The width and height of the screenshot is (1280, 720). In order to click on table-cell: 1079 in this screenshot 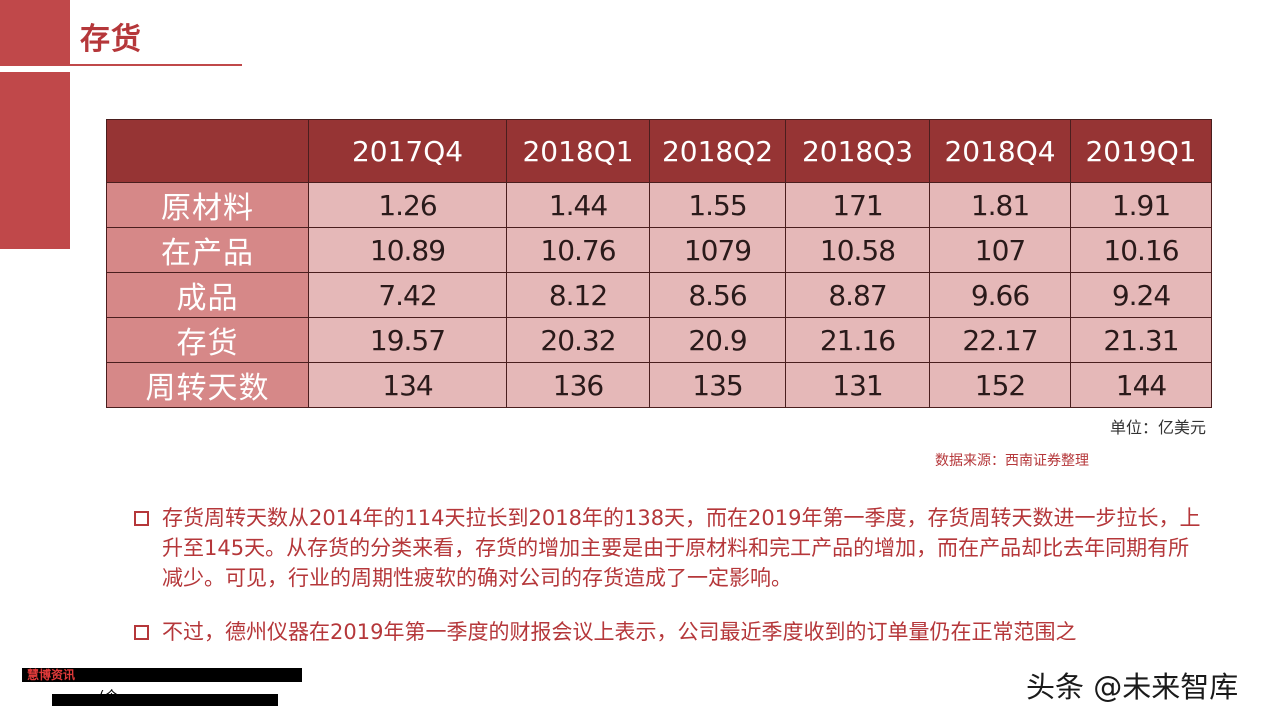, I will do `click(717, 250)`.